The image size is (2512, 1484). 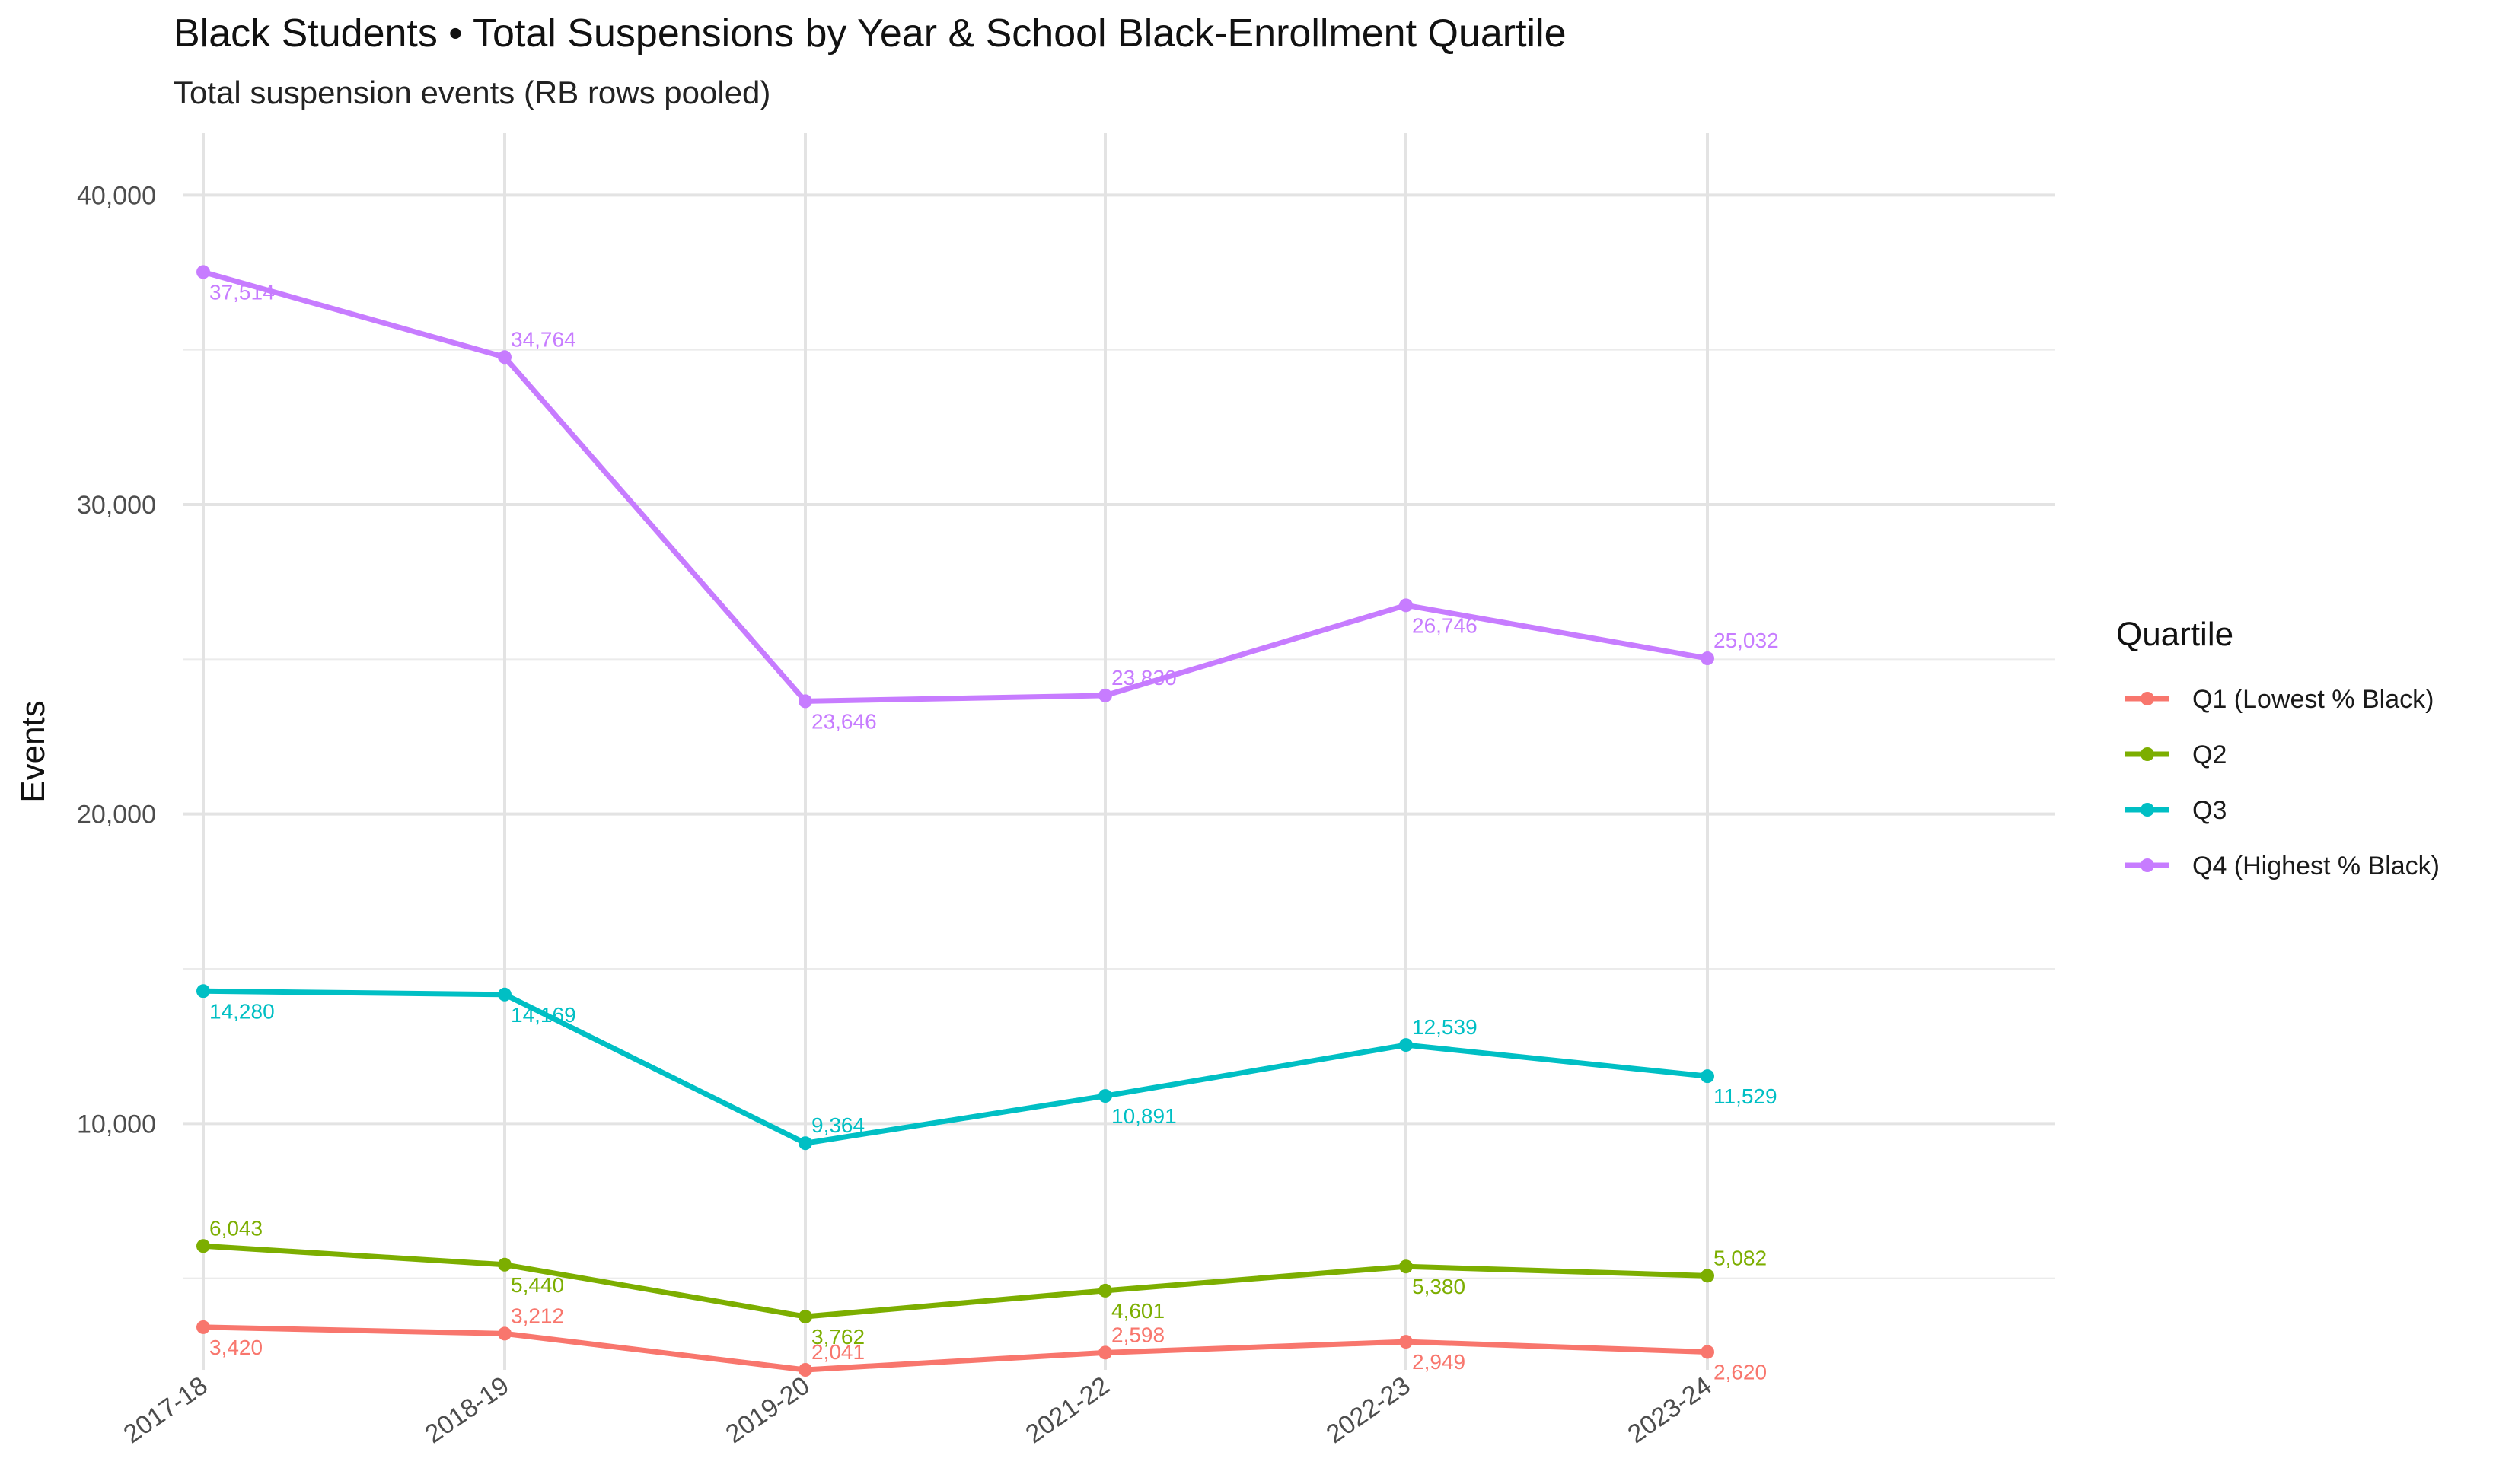 I want to click on x-tick-label: 2017-18, so click(x=166, y=1410).